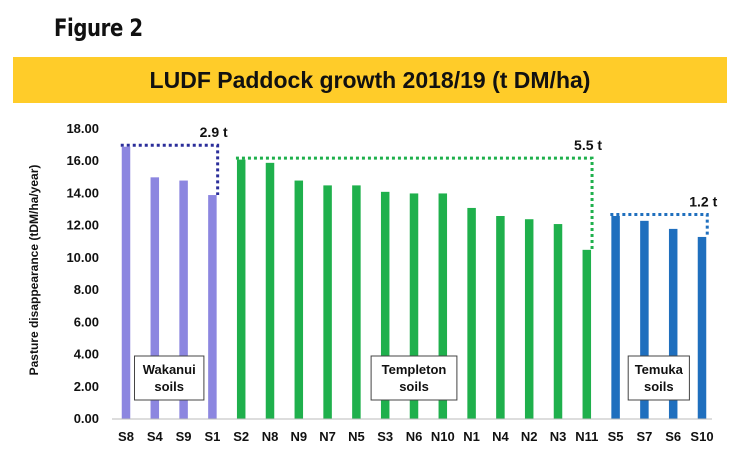  Describe the element at coordinates (558, 321) in the screenshot. I see `bar-n3` at that location.